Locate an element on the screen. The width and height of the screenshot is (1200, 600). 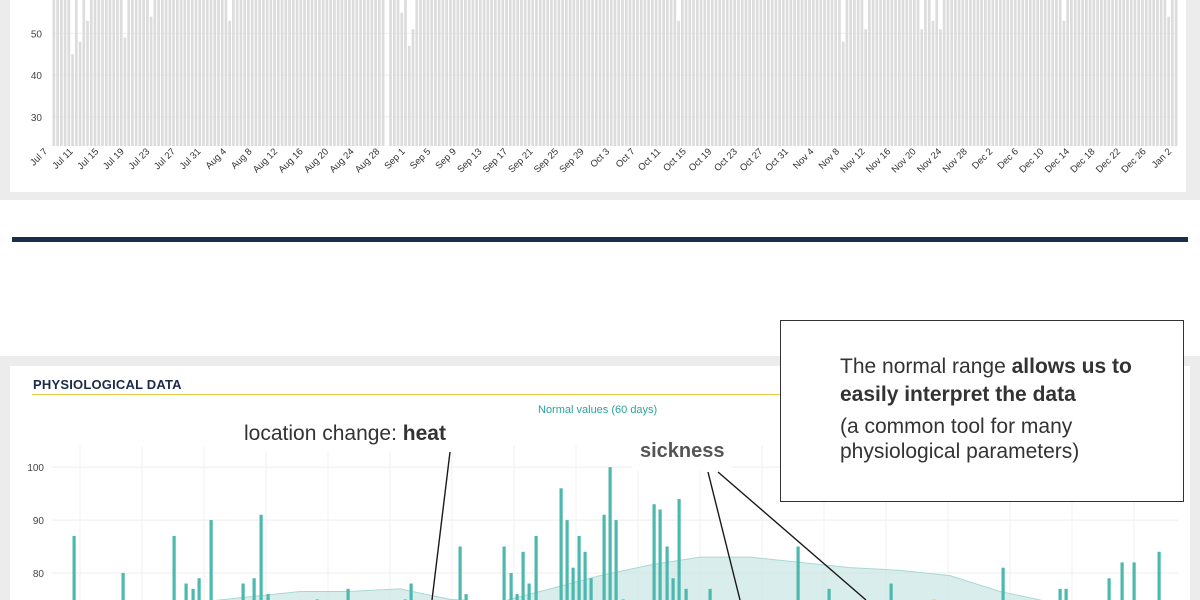
top-y-tick-label: 30 is located at coordinates (37, 118).